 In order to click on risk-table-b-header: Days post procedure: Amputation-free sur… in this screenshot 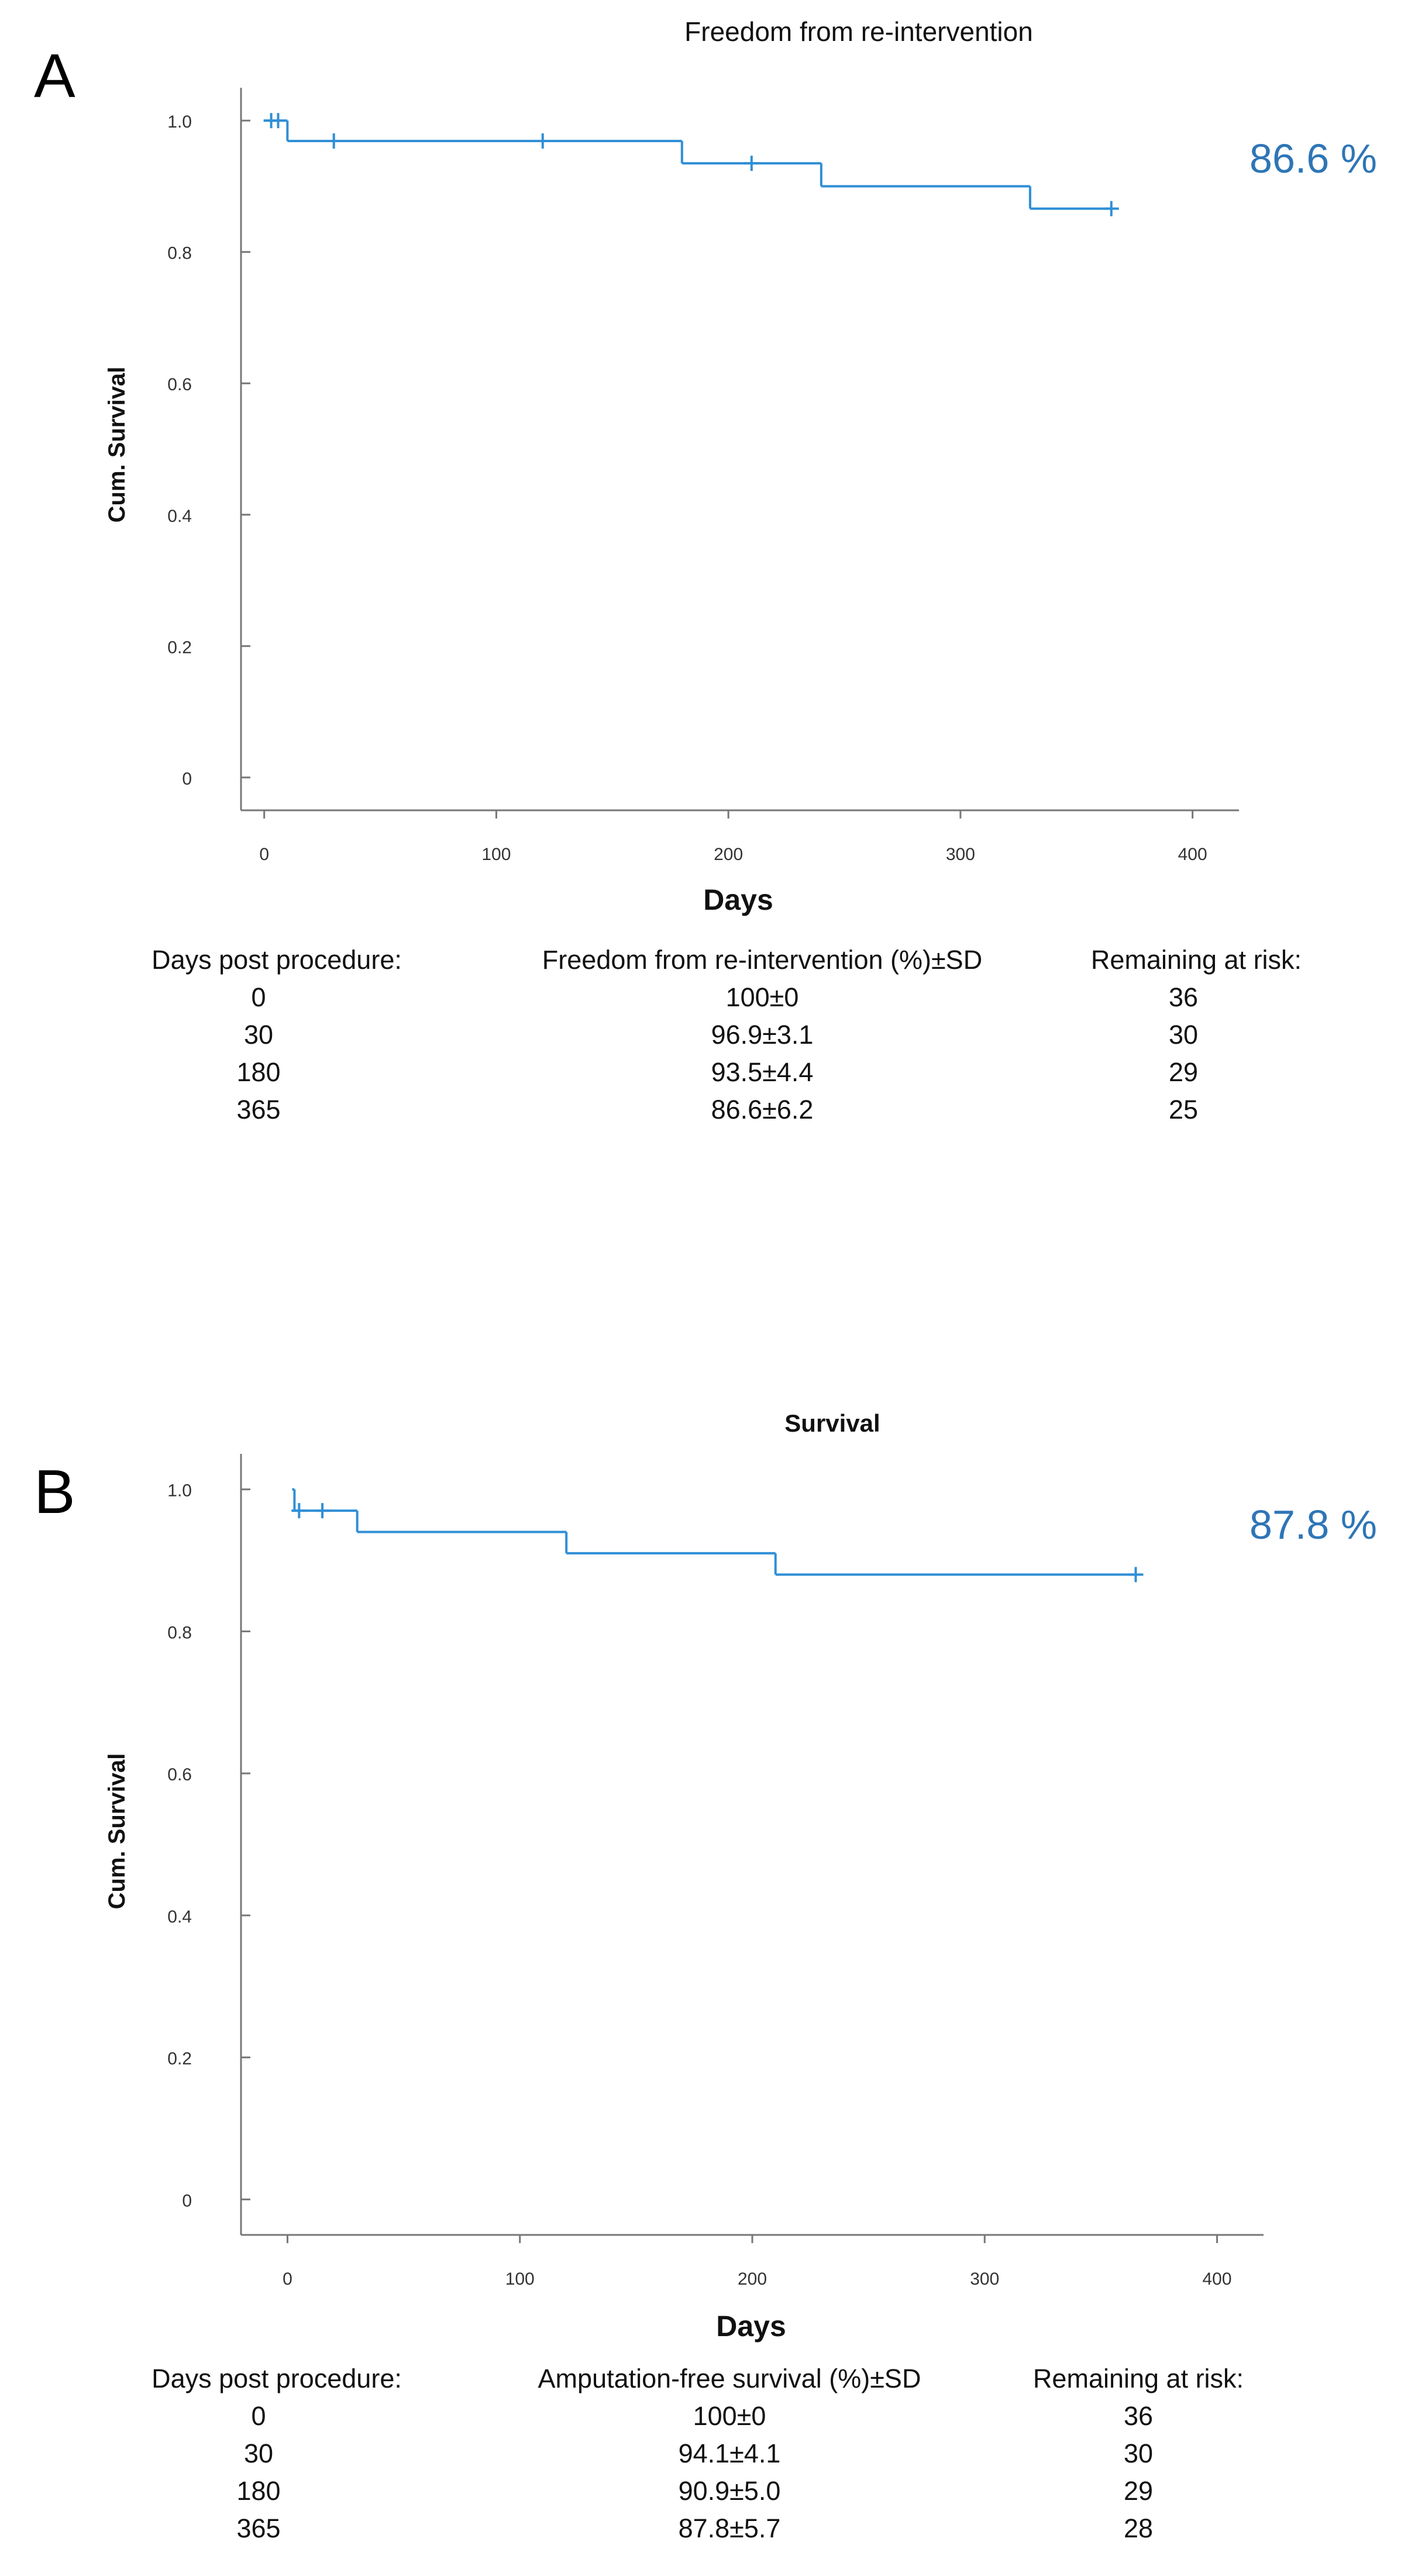, I will do `click(700, 2383)`.